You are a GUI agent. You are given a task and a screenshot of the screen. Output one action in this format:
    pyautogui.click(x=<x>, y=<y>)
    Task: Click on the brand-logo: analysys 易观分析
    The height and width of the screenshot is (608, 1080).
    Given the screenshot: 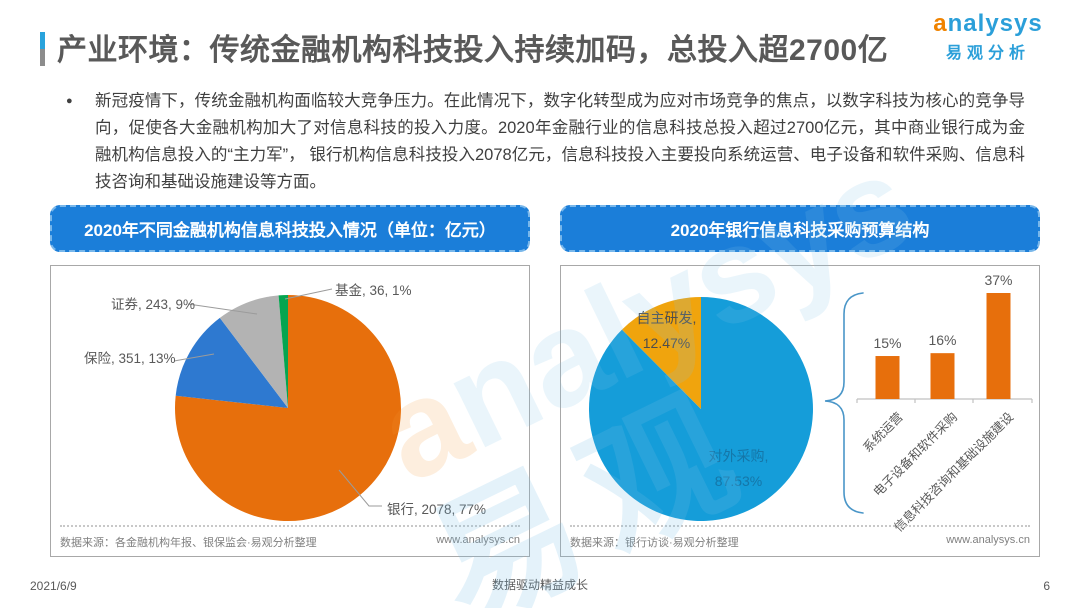 What is the action you would take?
    pyautogui.click(x=988, y=36)
    